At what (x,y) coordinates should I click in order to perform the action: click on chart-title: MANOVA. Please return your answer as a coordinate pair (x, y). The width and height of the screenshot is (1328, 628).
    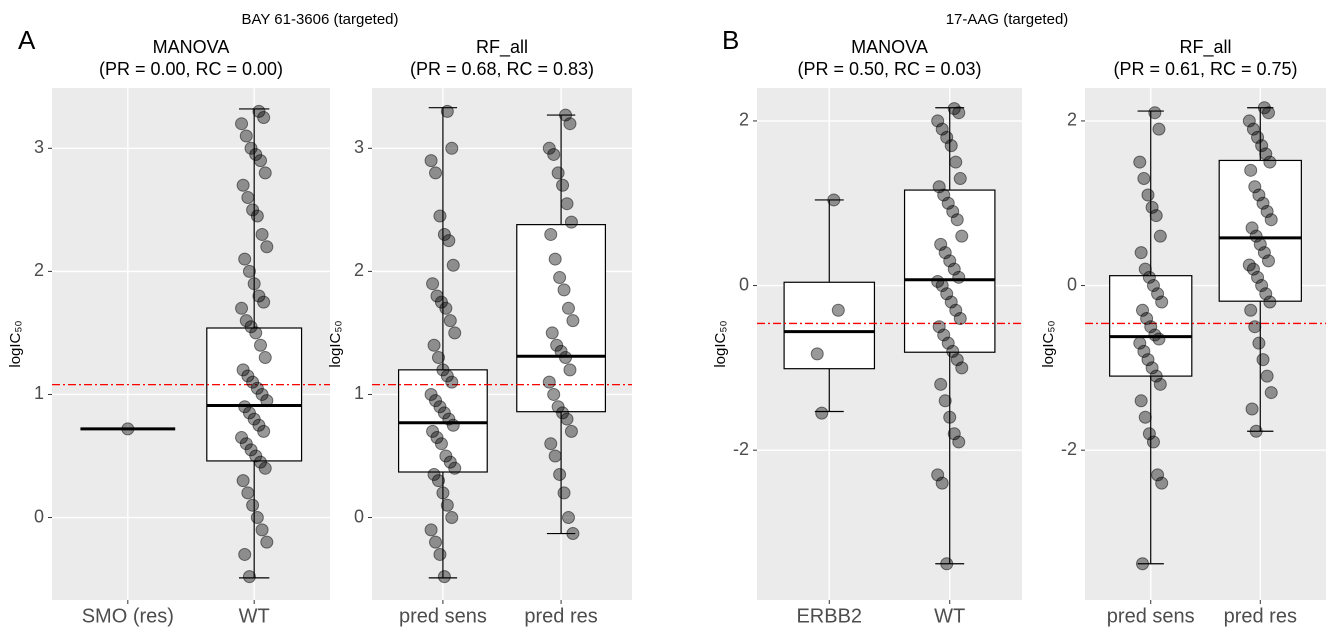
    Looking at the image, I should click on (889, 47).